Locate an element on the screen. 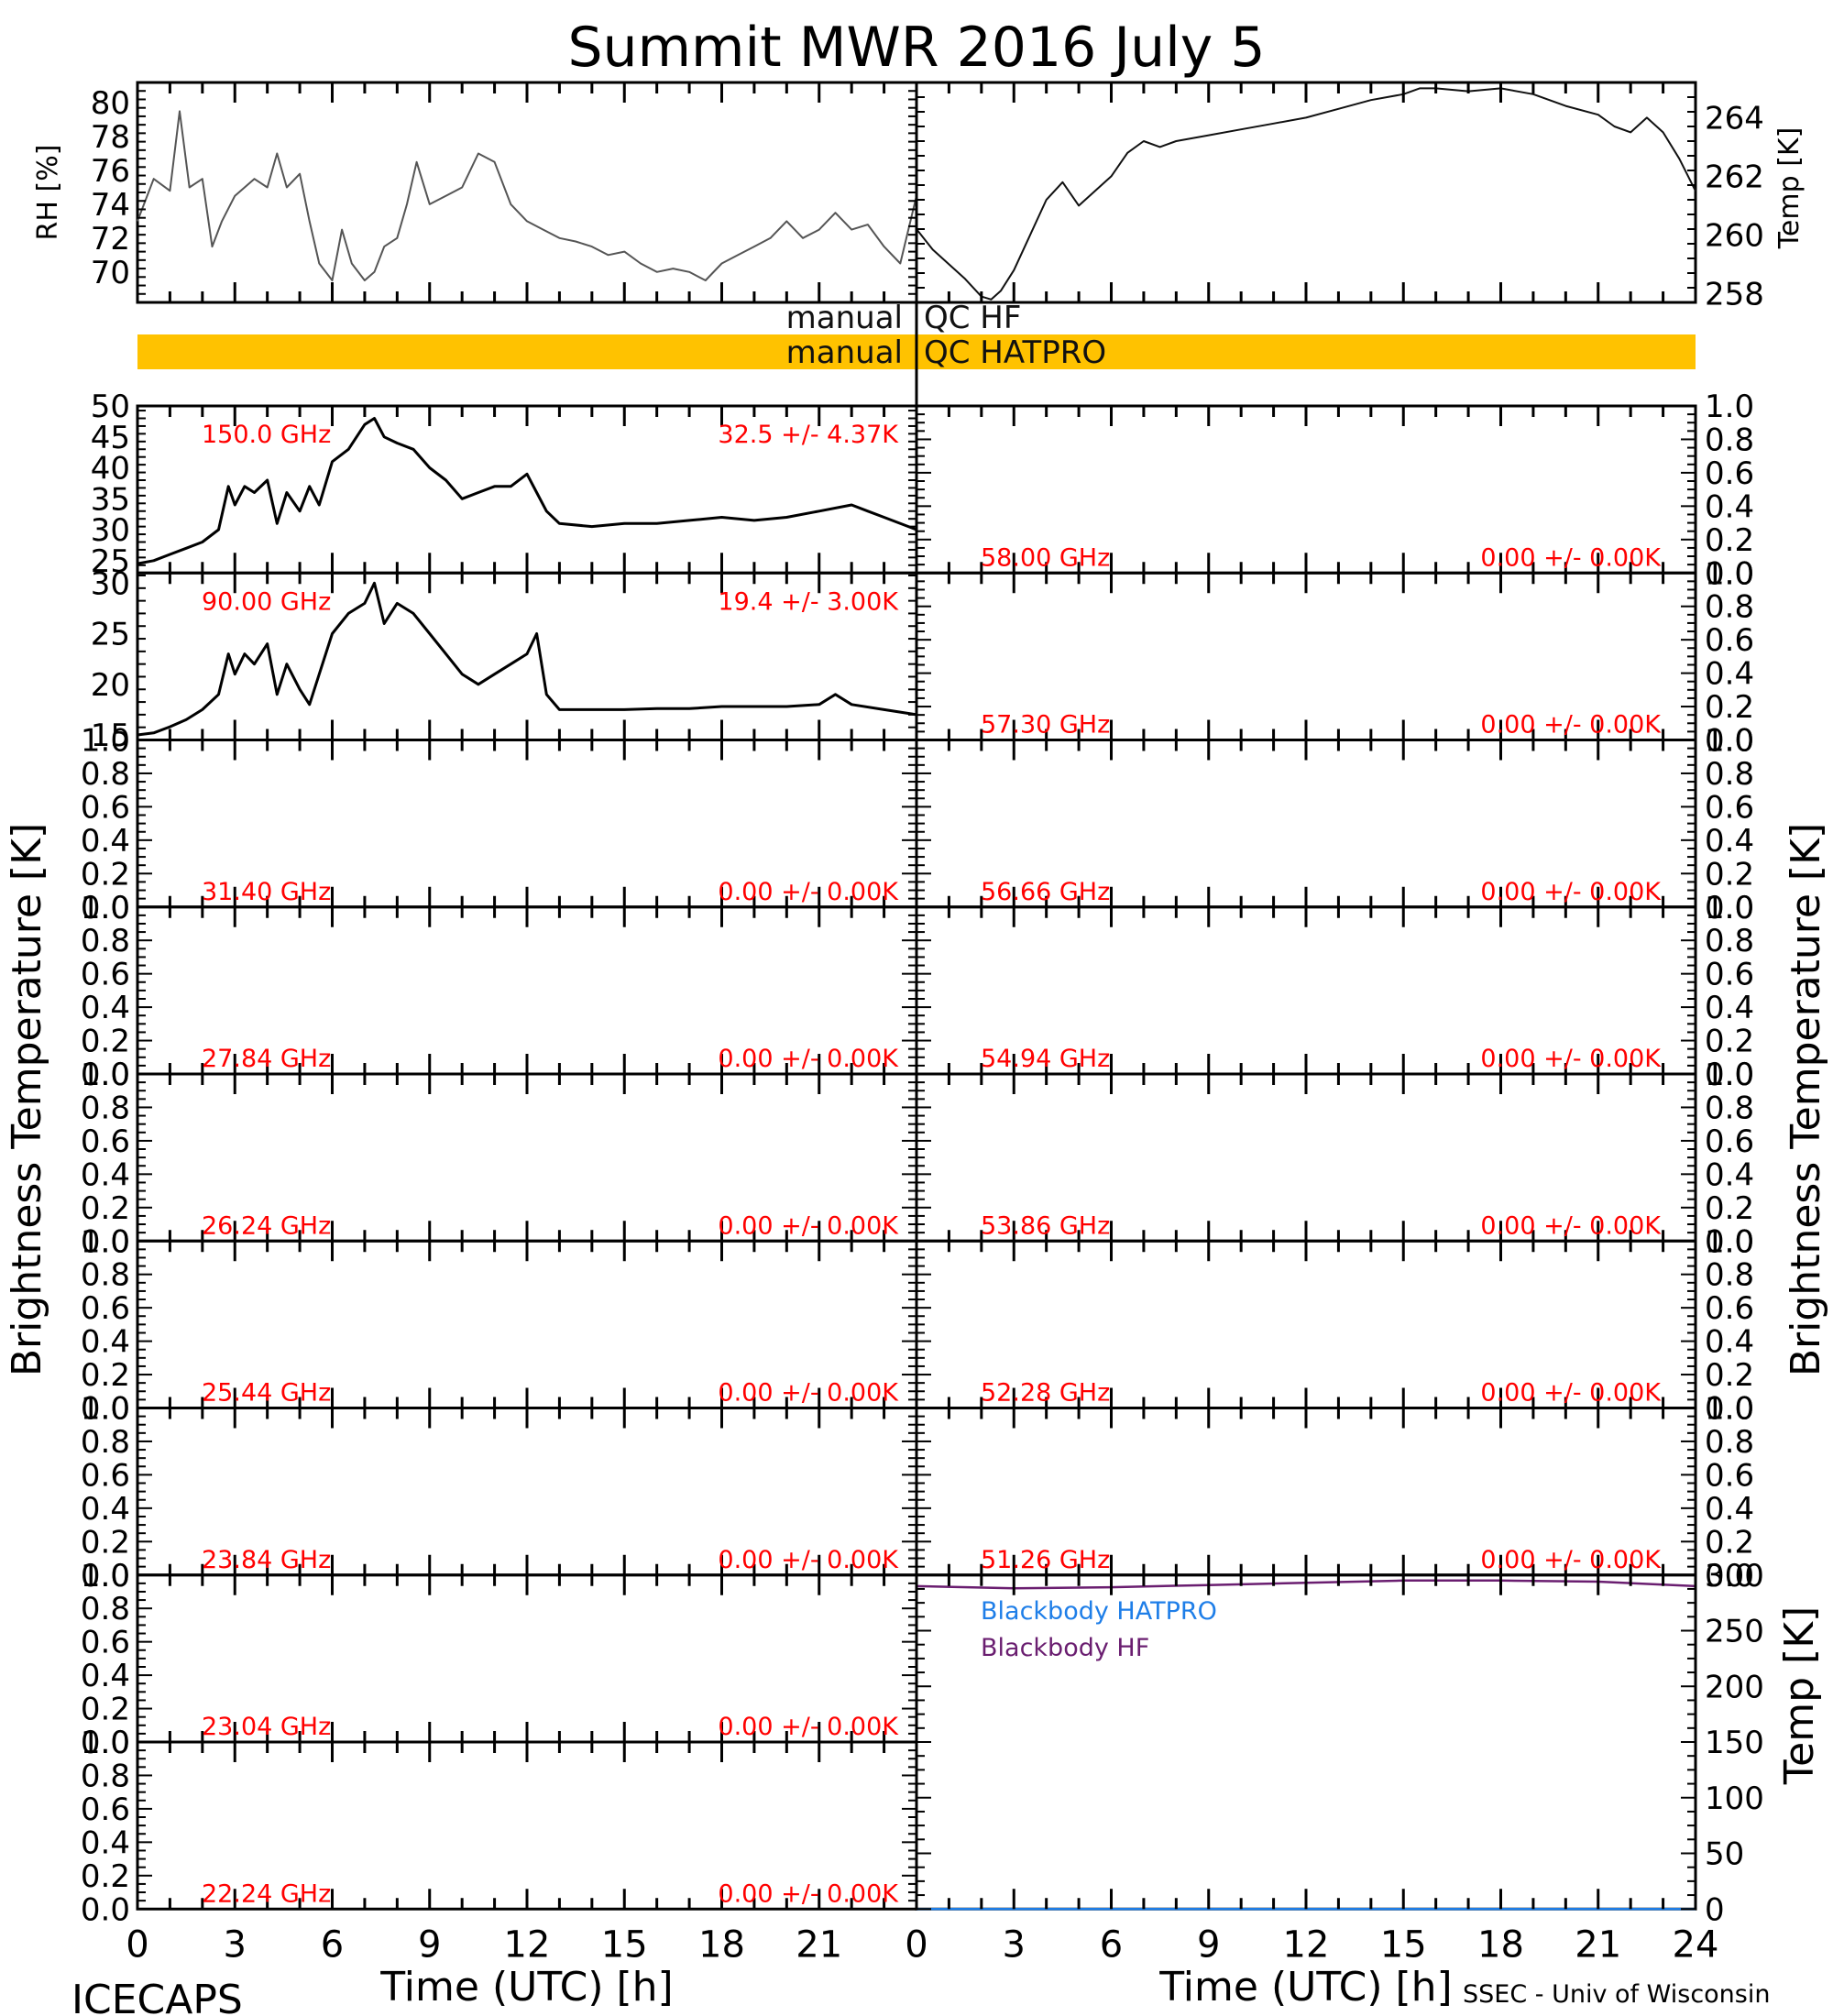  left-panel-freq-label: 22.24 GHz is located at coordinates (266, 1893).